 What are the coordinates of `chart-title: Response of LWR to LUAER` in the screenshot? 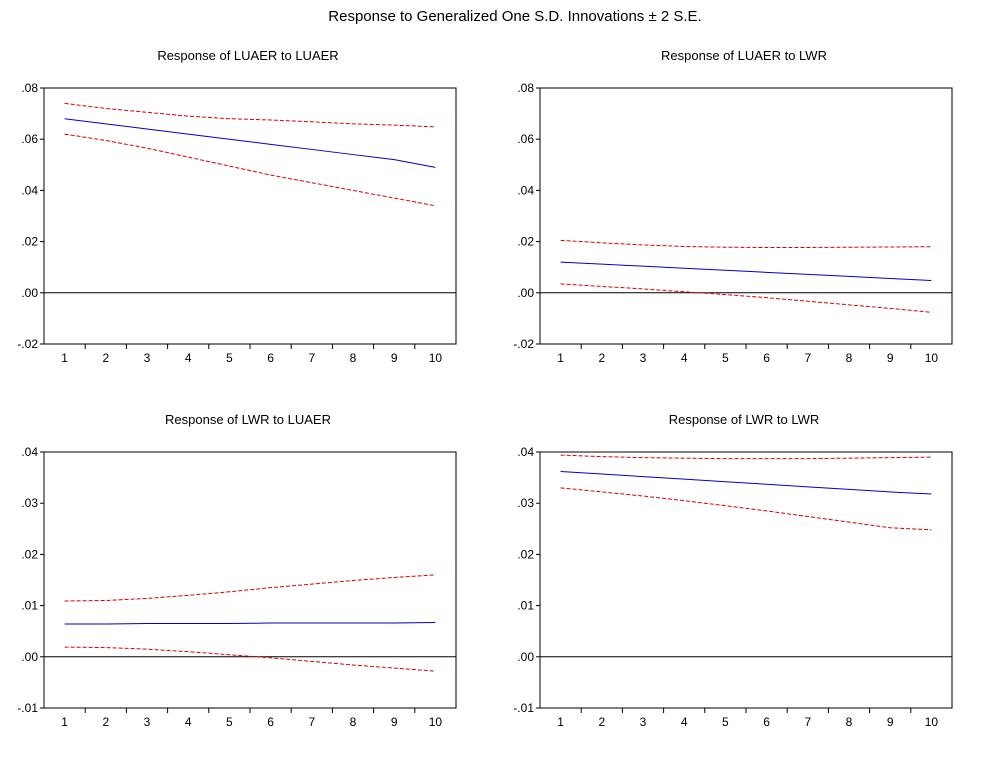 It's located at (248, 419).